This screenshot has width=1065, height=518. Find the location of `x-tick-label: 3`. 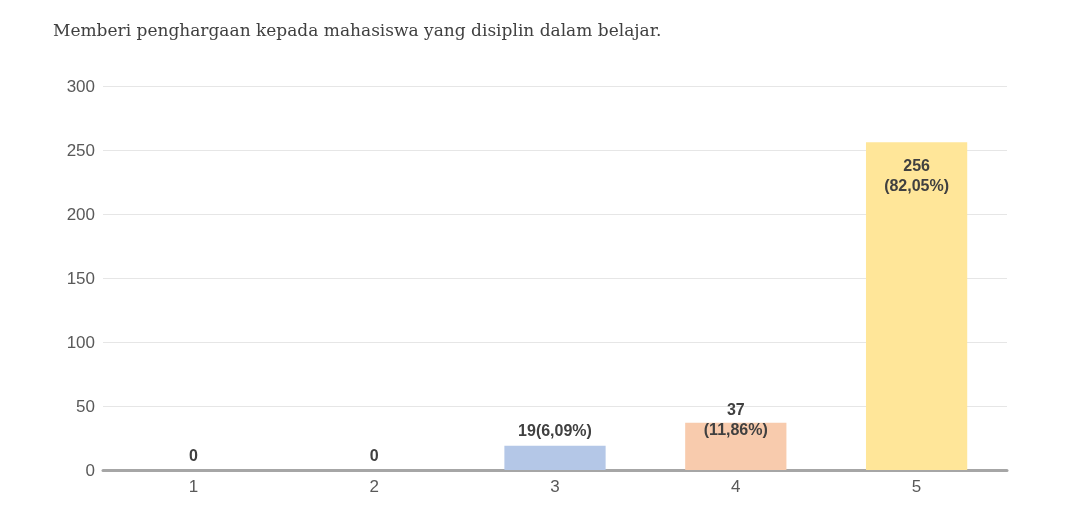

x-tick-label: 3 is located at coordinates (555, 486).